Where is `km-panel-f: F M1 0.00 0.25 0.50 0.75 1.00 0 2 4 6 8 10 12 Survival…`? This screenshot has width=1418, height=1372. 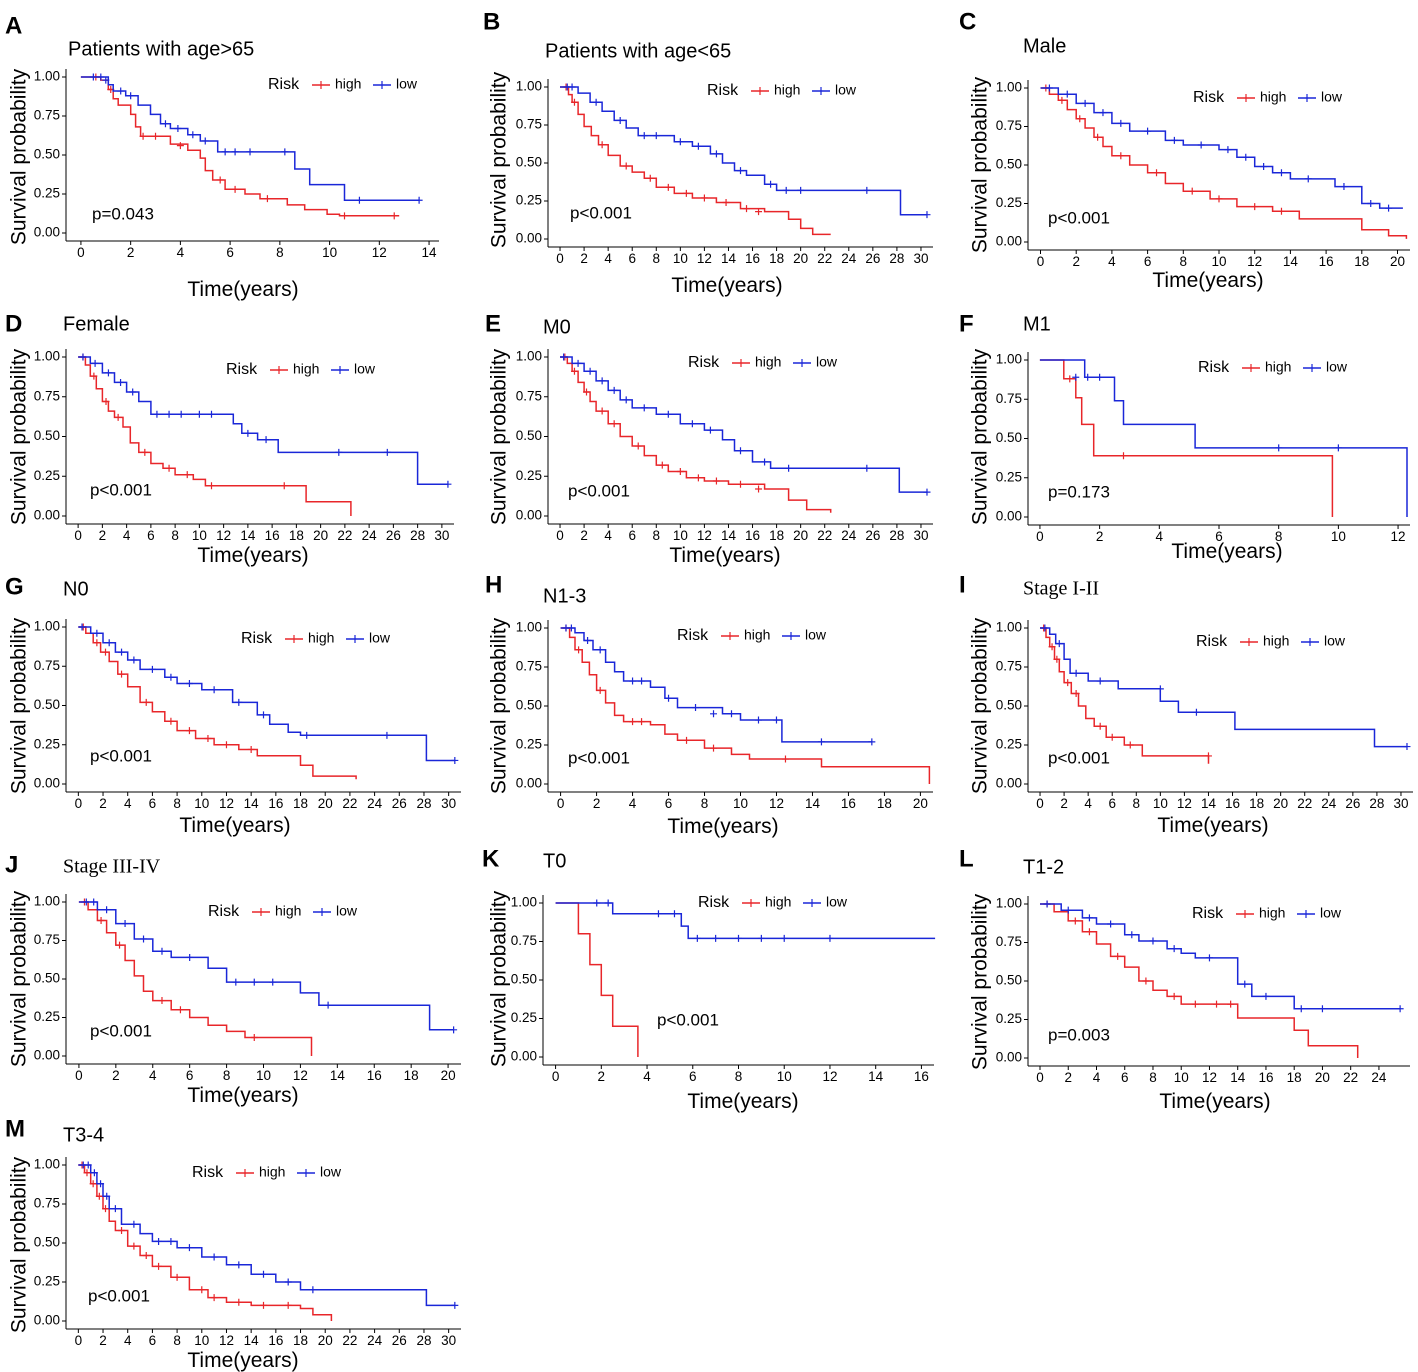 km-panel-f: F M1 0.00 0.25 0.50 0.75 1.00 0 2 4 6 8 10 12 Survival… is located at coordinates (1184, 436).